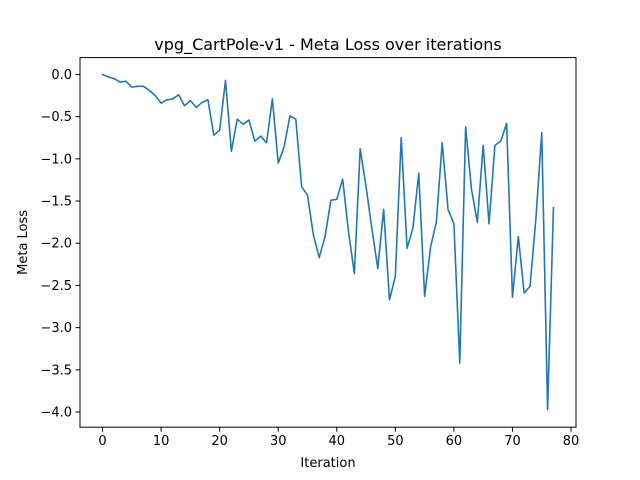 The width and height of the screenshot is (640, 480). I want to click on x-axis-ticks: 0 10 20 30 40 50 60 70 80, so click(338, 438).